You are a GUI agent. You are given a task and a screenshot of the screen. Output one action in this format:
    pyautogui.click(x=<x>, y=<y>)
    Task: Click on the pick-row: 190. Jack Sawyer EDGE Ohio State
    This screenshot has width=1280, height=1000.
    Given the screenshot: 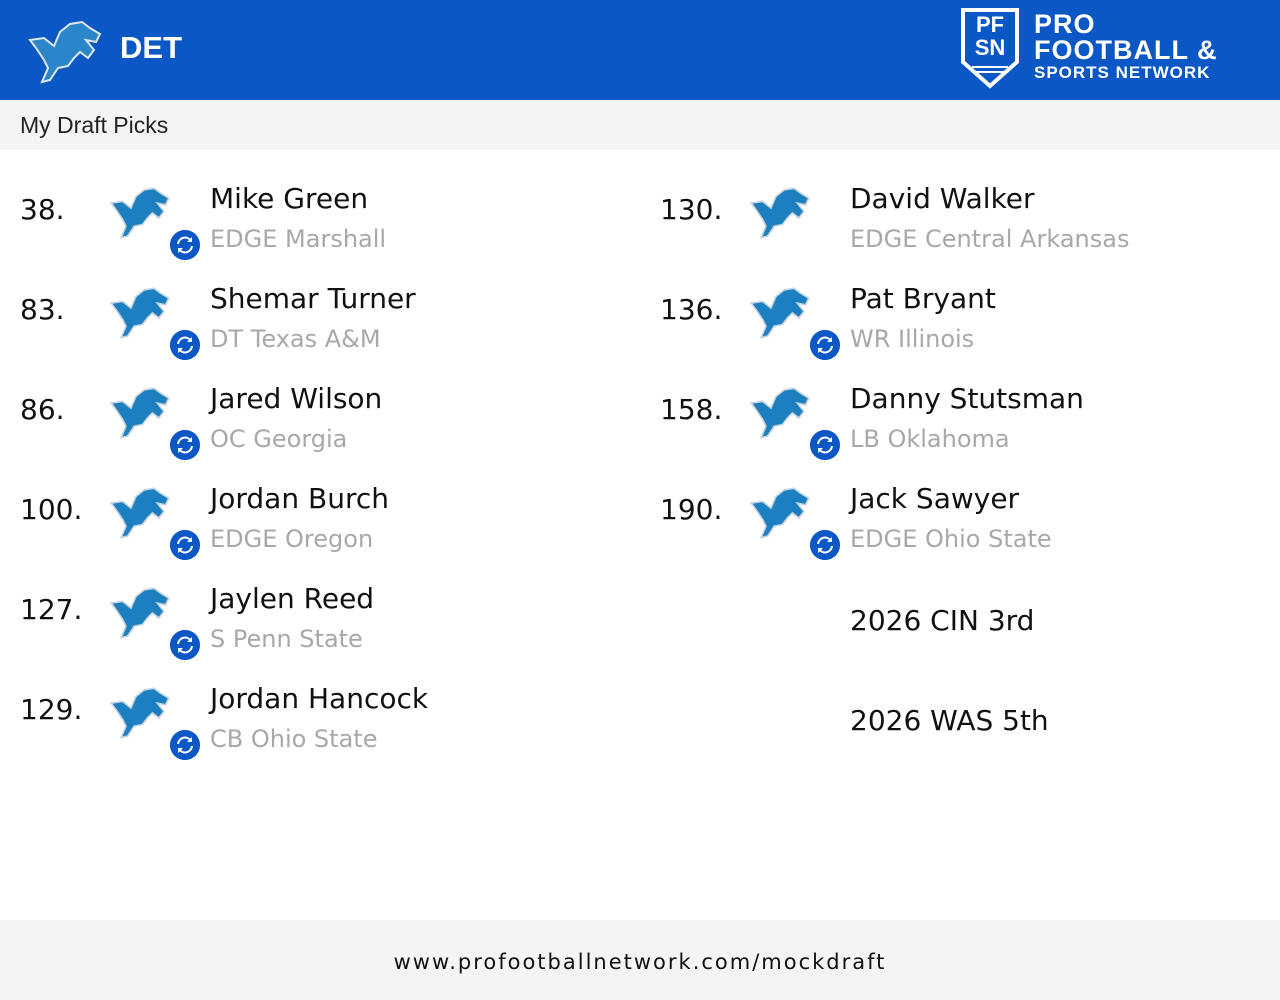 What is the action you would take?
    pyautogui.click(x=970, y=530)
    